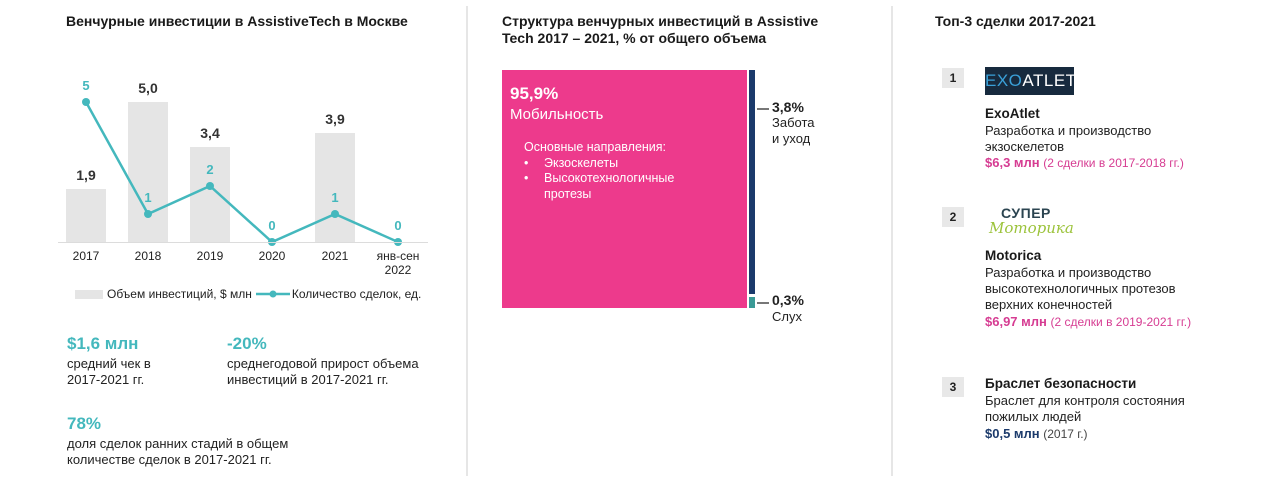  Describe the element at coordinates (763, 303) in the screenshot. I see `hearing-connector` at that location.